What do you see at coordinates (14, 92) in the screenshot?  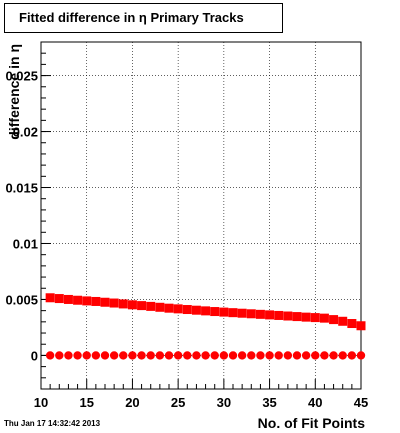 I see `y-axis-label: difference in η` at bounding box center [14, 92].